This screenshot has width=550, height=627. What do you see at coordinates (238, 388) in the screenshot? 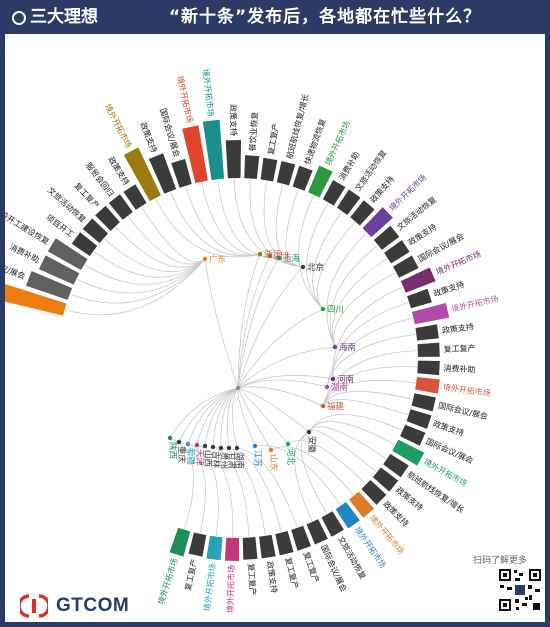
I see `root-node` at bounding box center [238, 388].